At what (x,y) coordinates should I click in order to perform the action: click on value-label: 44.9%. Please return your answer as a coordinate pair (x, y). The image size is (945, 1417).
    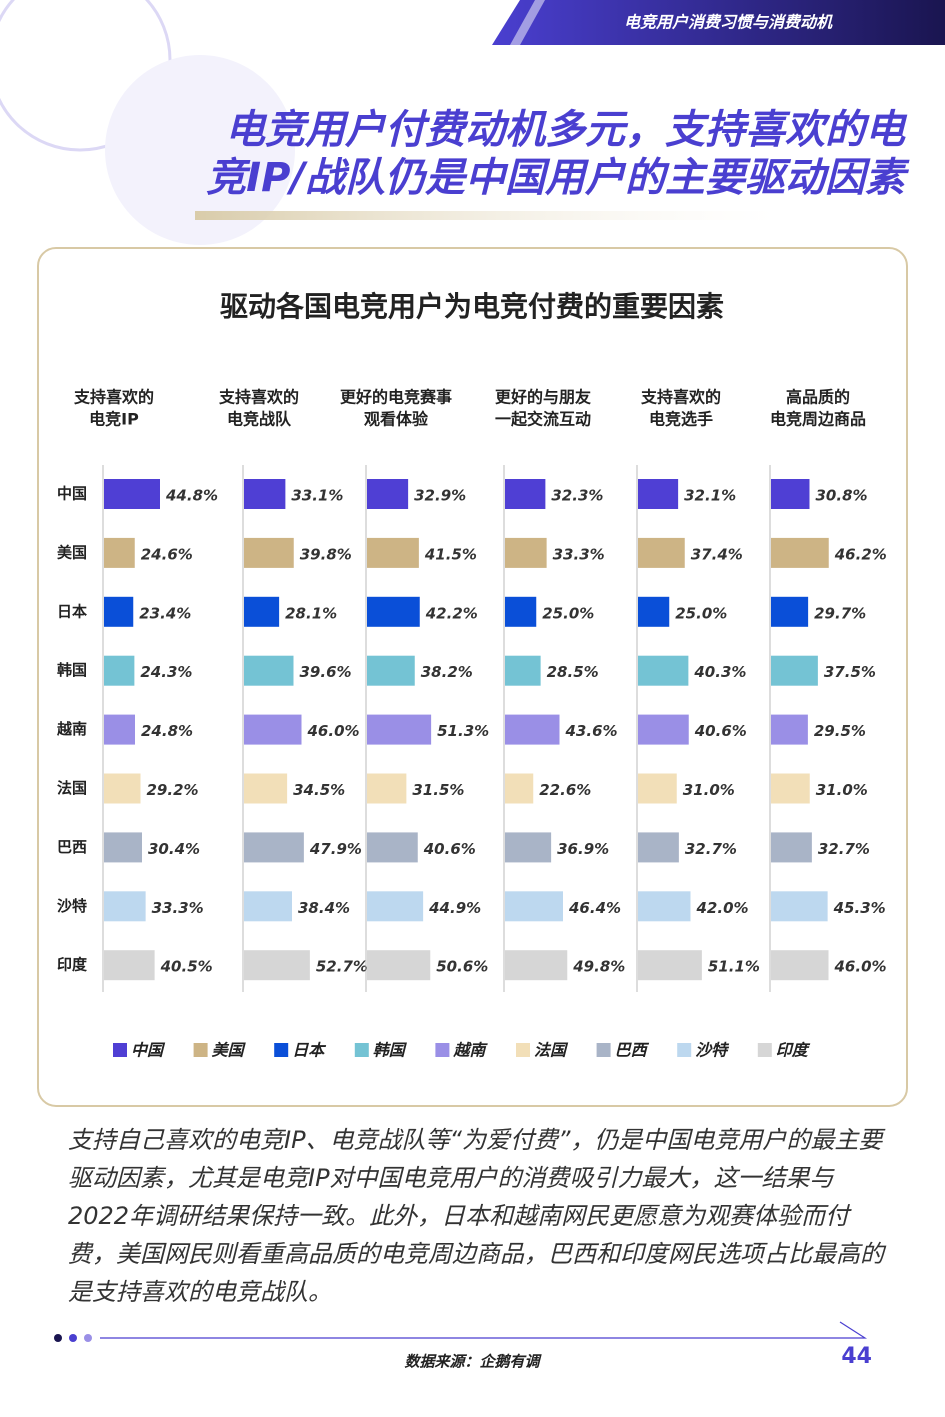
    Looking at the image, I should click on (454, 908).